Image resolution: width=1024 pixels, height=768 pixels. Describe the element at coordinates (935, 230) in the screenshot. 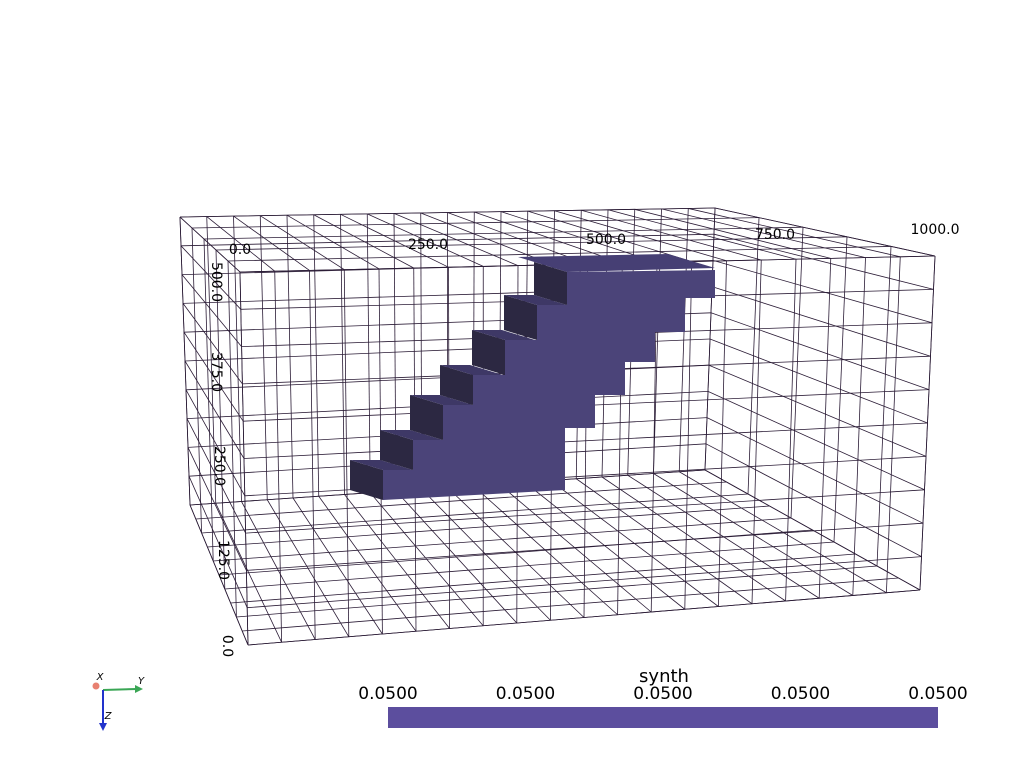

I see `x-axis-label: 1000.0` at that location.